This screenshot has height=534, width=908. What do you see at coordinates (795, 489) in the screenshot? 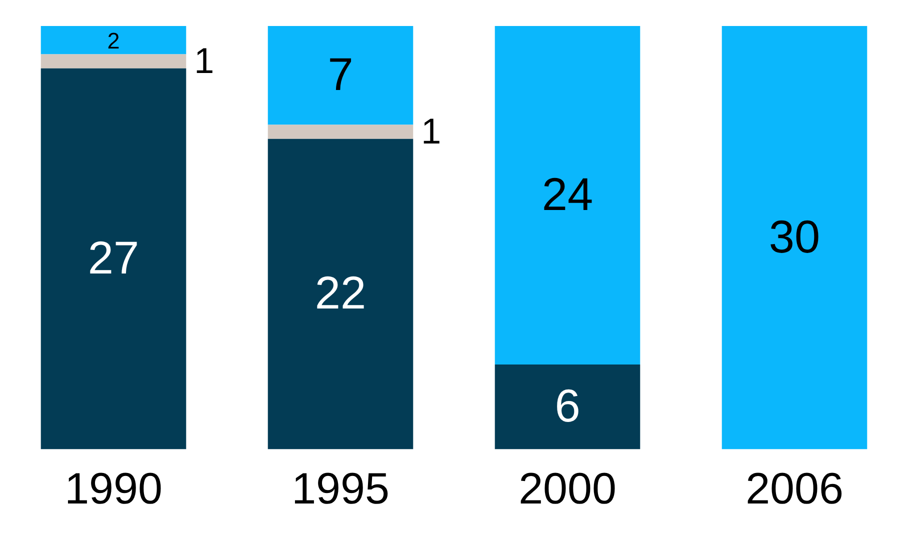
I see `x-tick-label: 2006` at bounding box center [795, 489].